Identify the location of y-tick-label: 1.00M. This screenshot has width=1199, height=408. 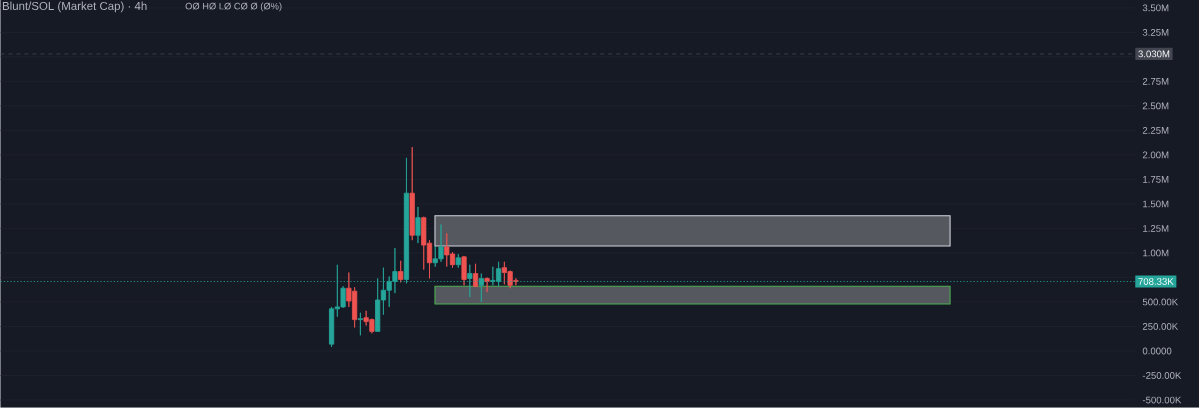
(1156, 253).